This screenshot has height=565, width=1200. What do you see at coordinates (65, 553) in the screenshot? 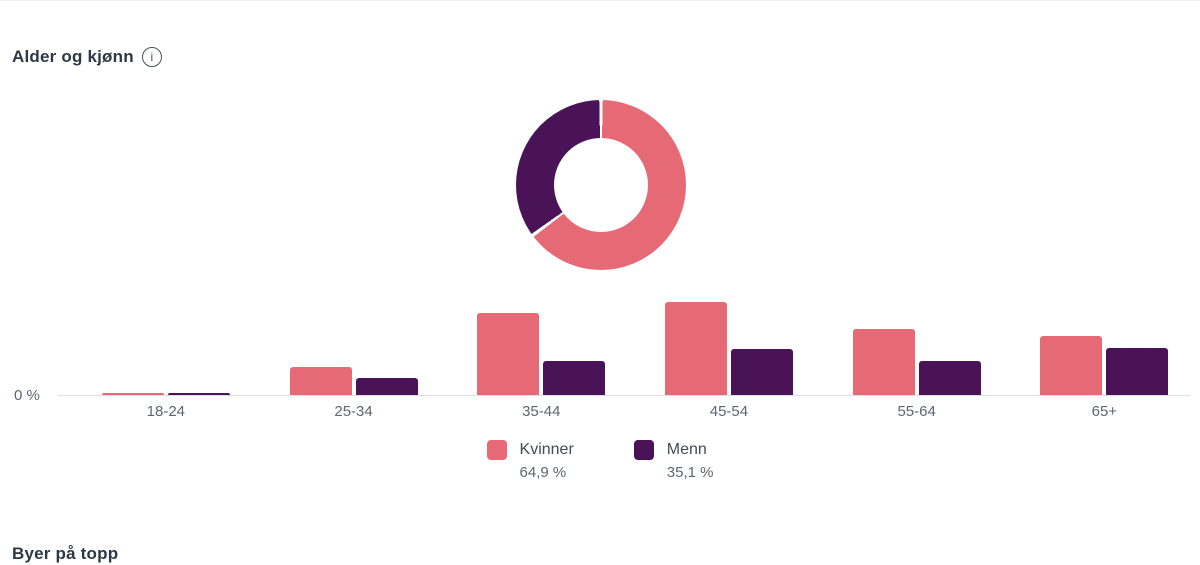
I see `section-title-cities: Byer på topp` at bounding box center [65, 553].